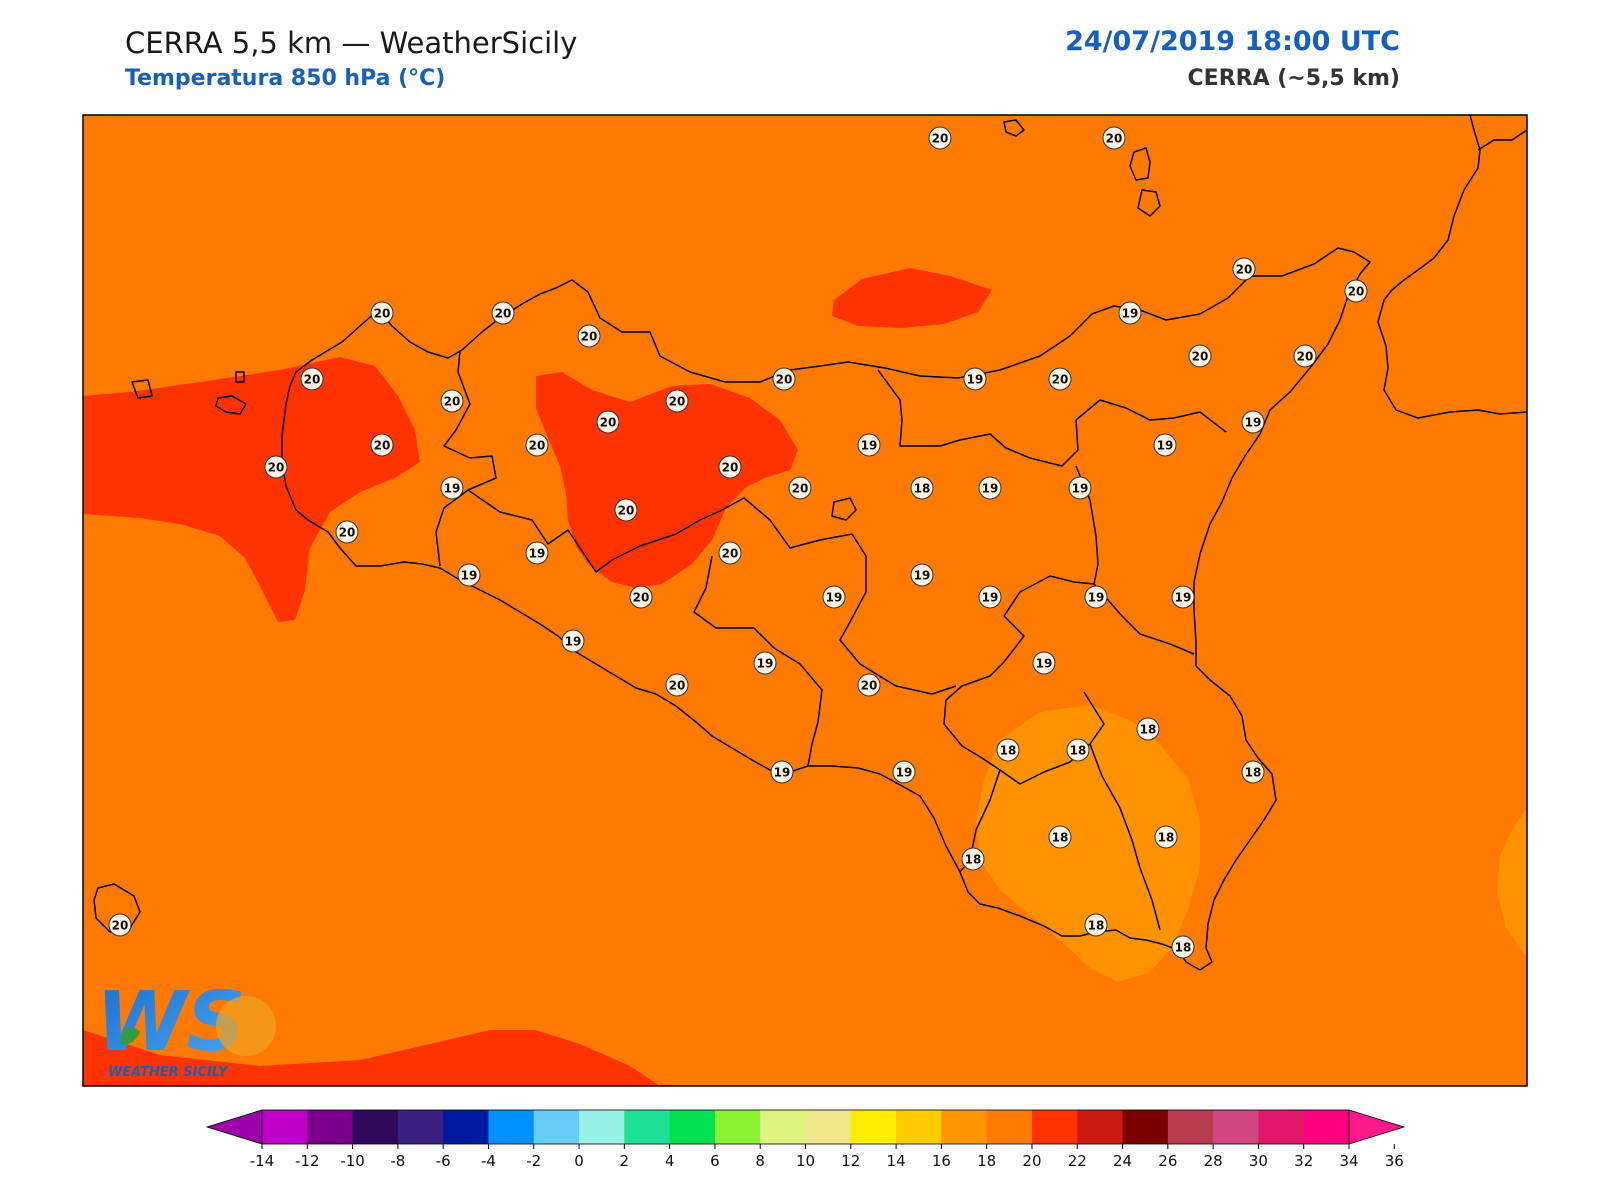 The width and height of the screenshot is (1600, 1200). I want to click on logo-leaf-icon, so click(130, 1036).